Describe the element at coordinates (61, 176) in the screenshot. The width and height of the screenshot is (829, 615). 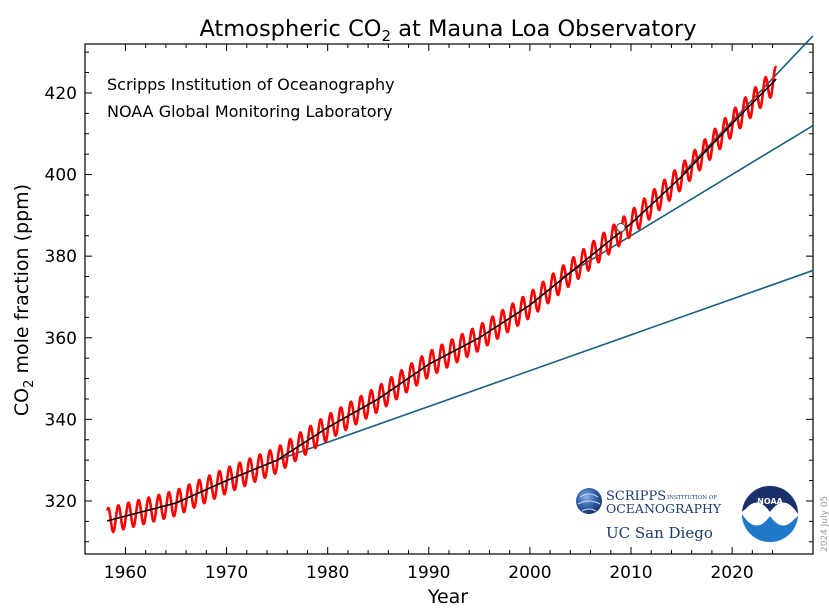
I see `y-tick-label: 400` at that location.